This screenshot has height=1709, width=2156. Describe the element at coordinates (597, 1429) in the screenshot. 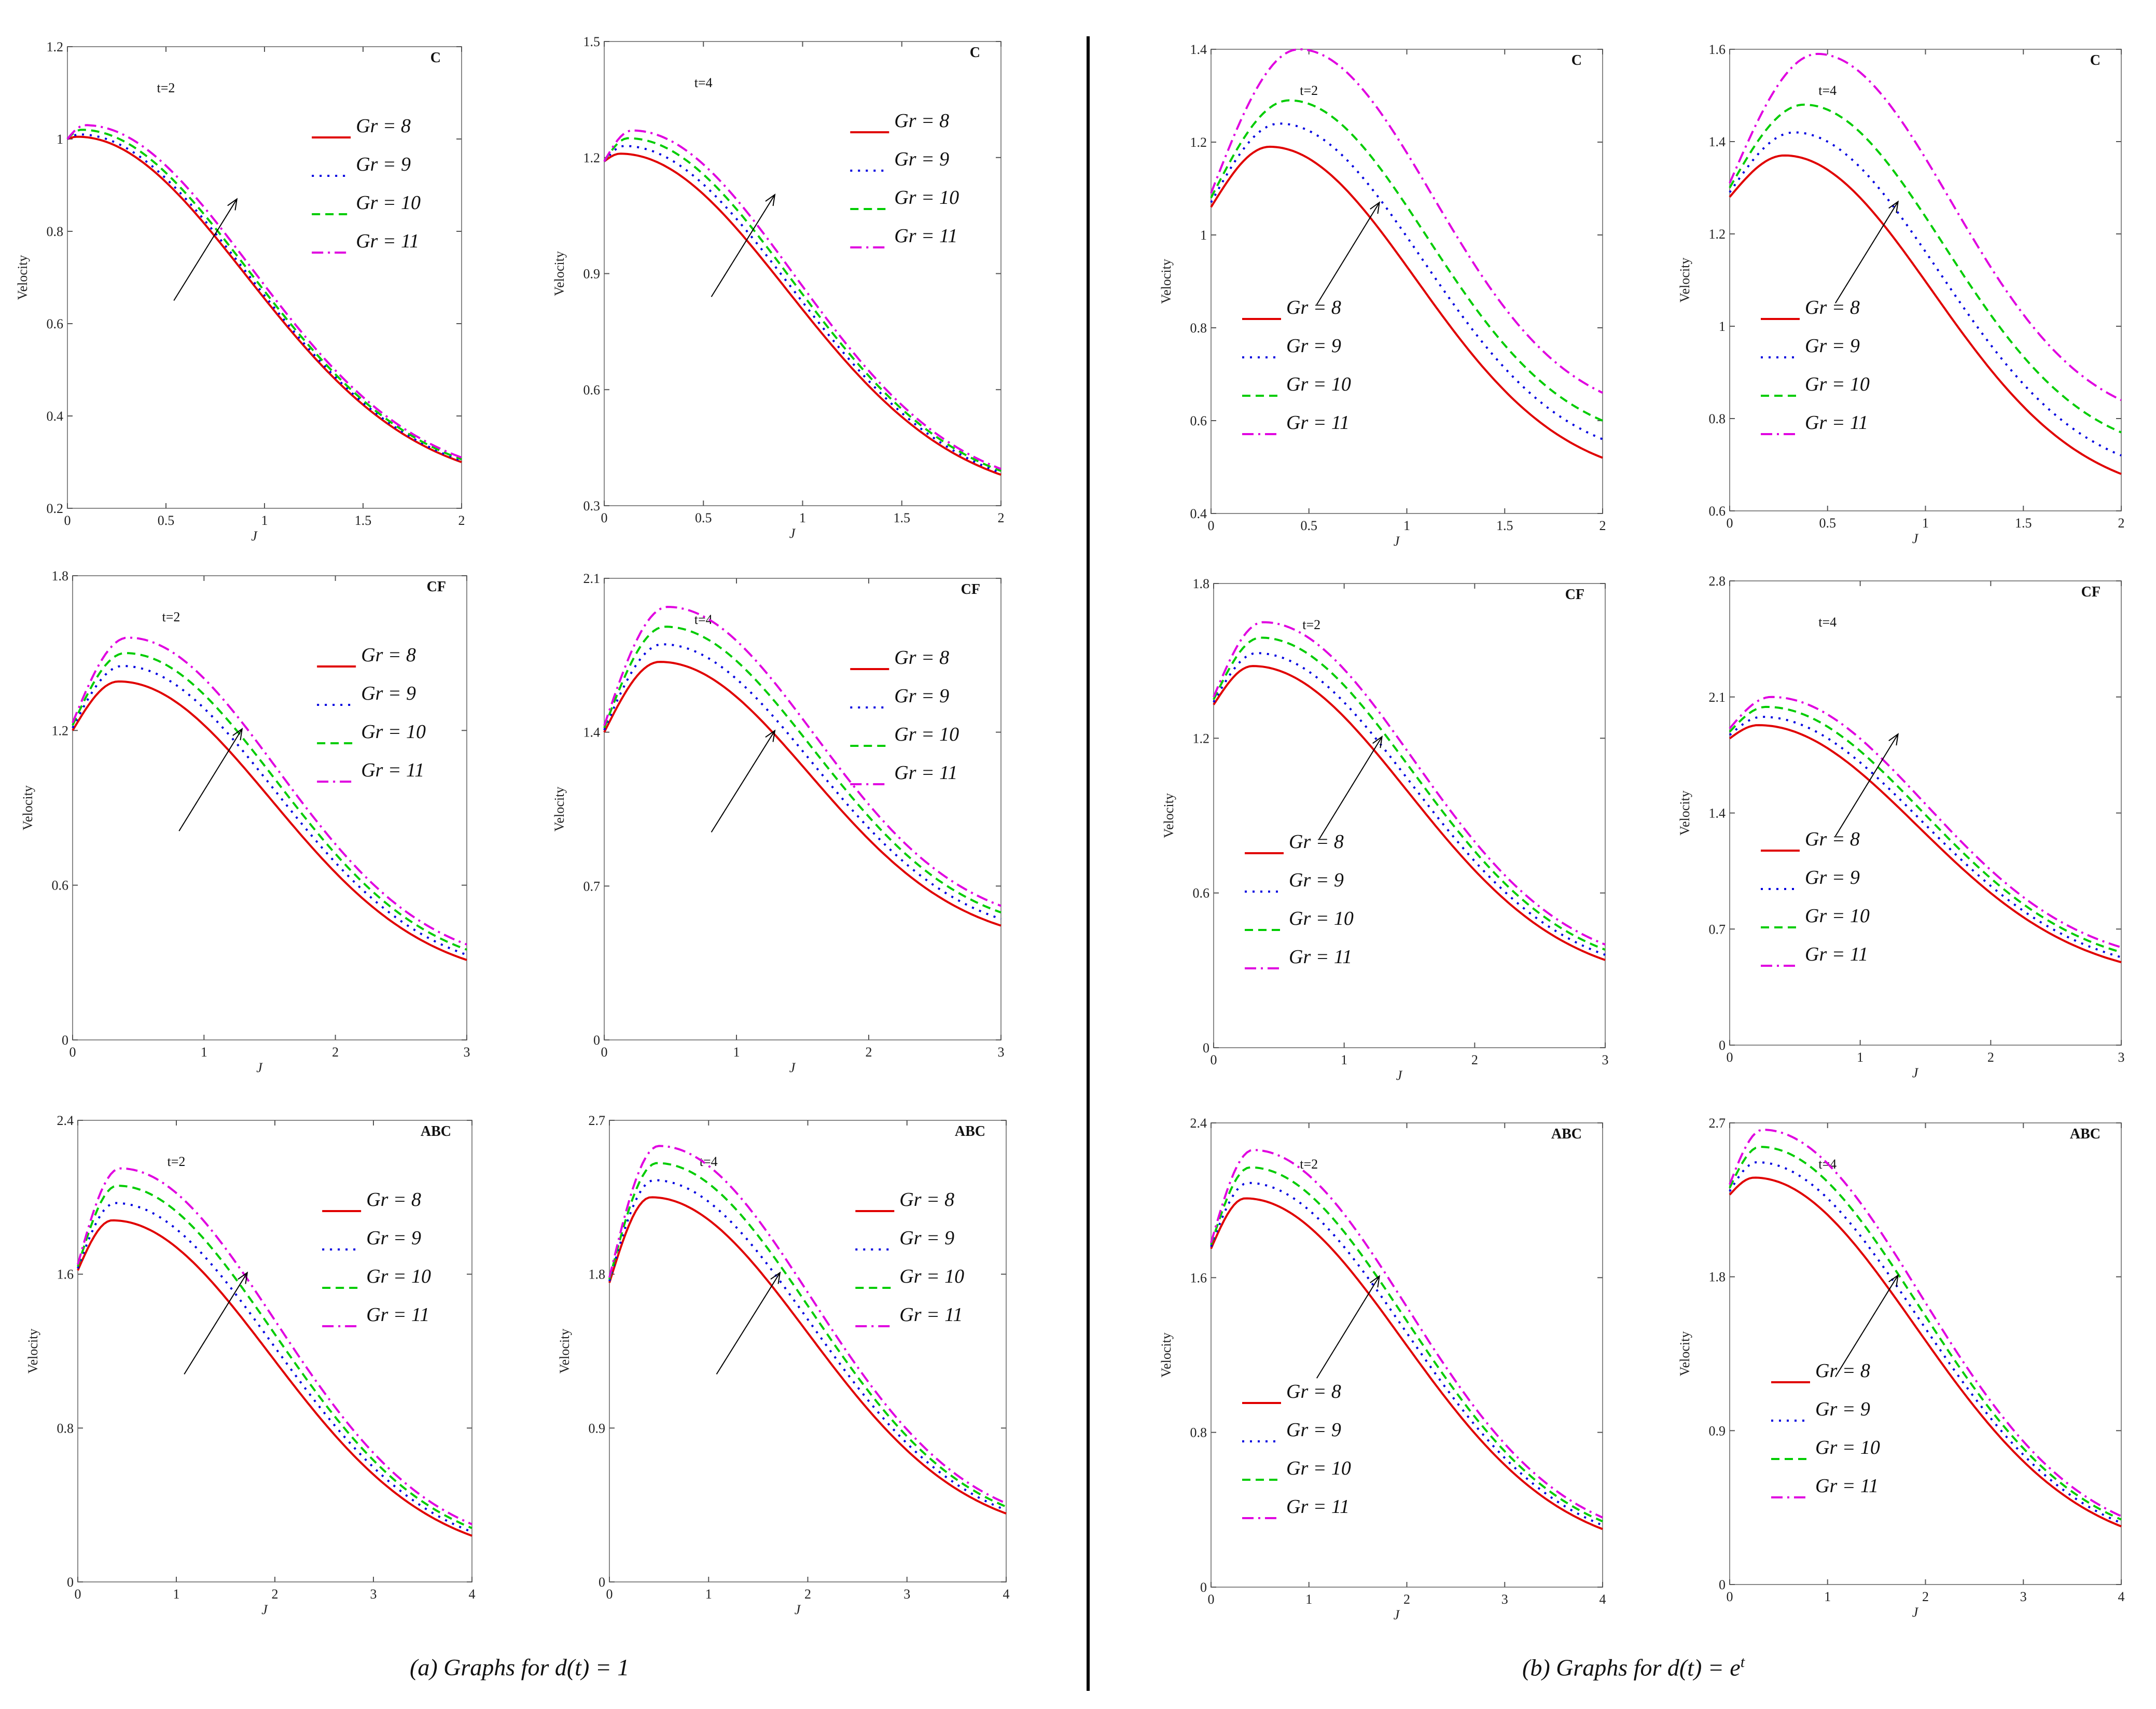

I see `y-tick-label: 0.9` at that location.